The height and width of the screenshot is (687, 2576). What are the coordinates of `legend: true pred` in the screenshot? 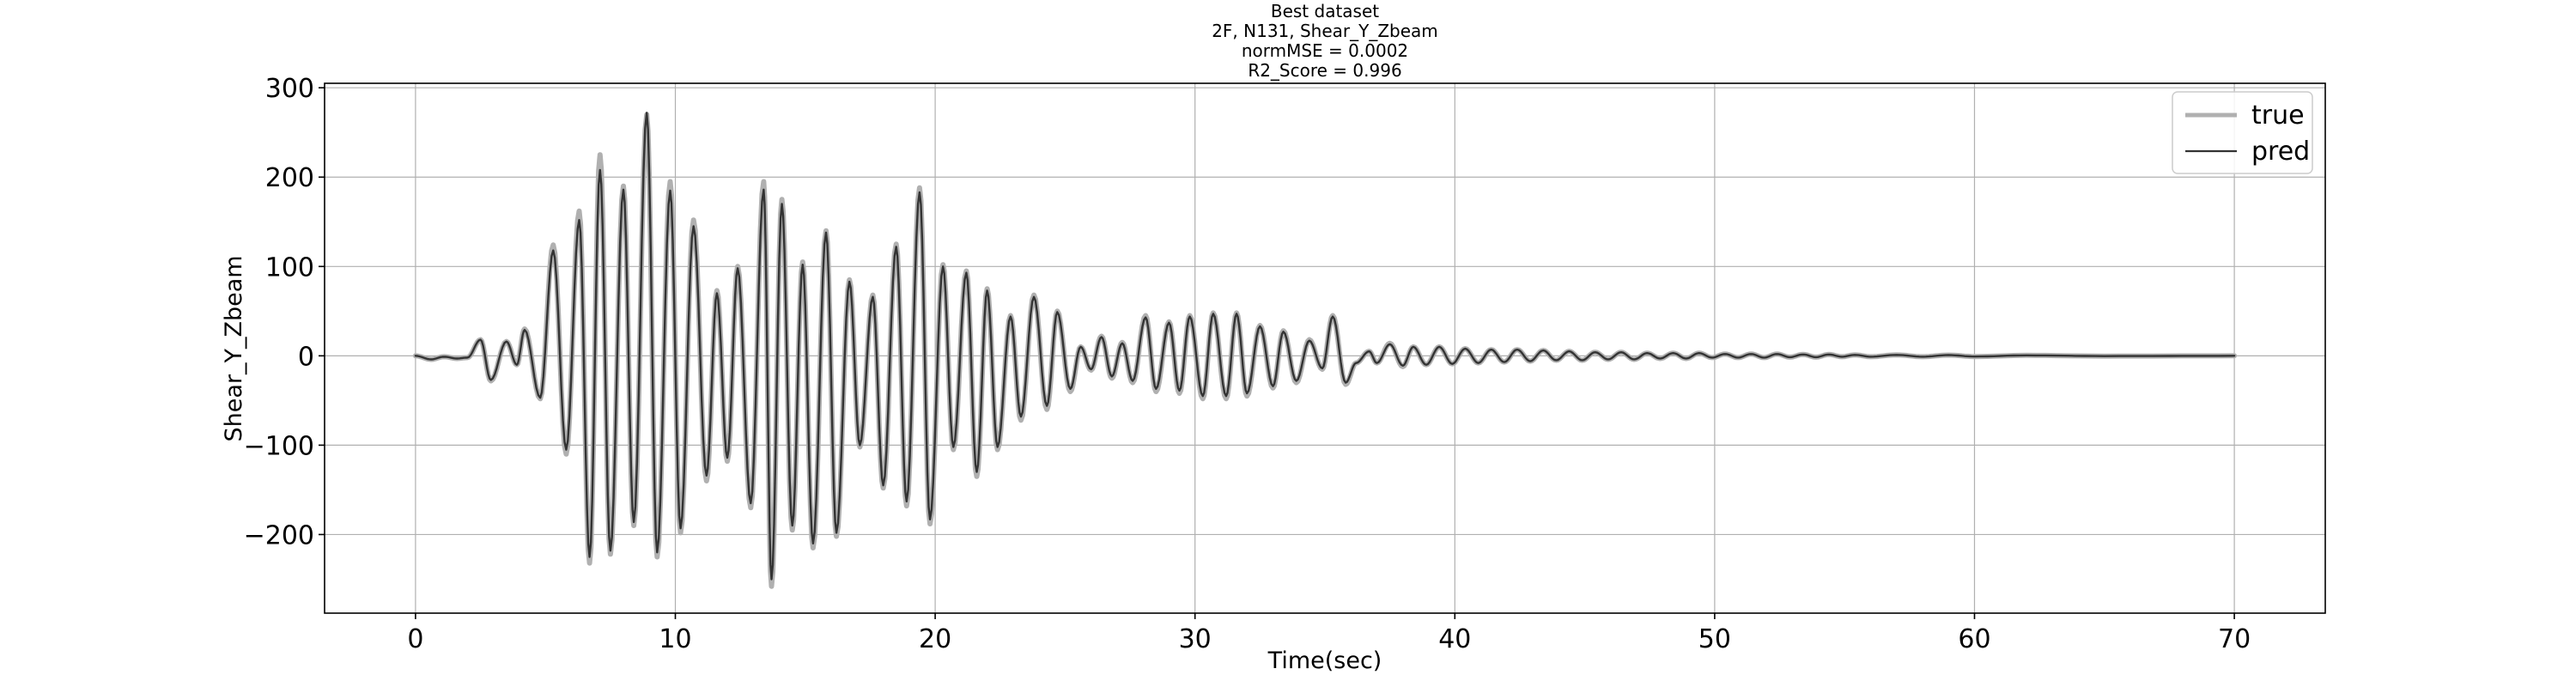 It's located at (2243, 132).